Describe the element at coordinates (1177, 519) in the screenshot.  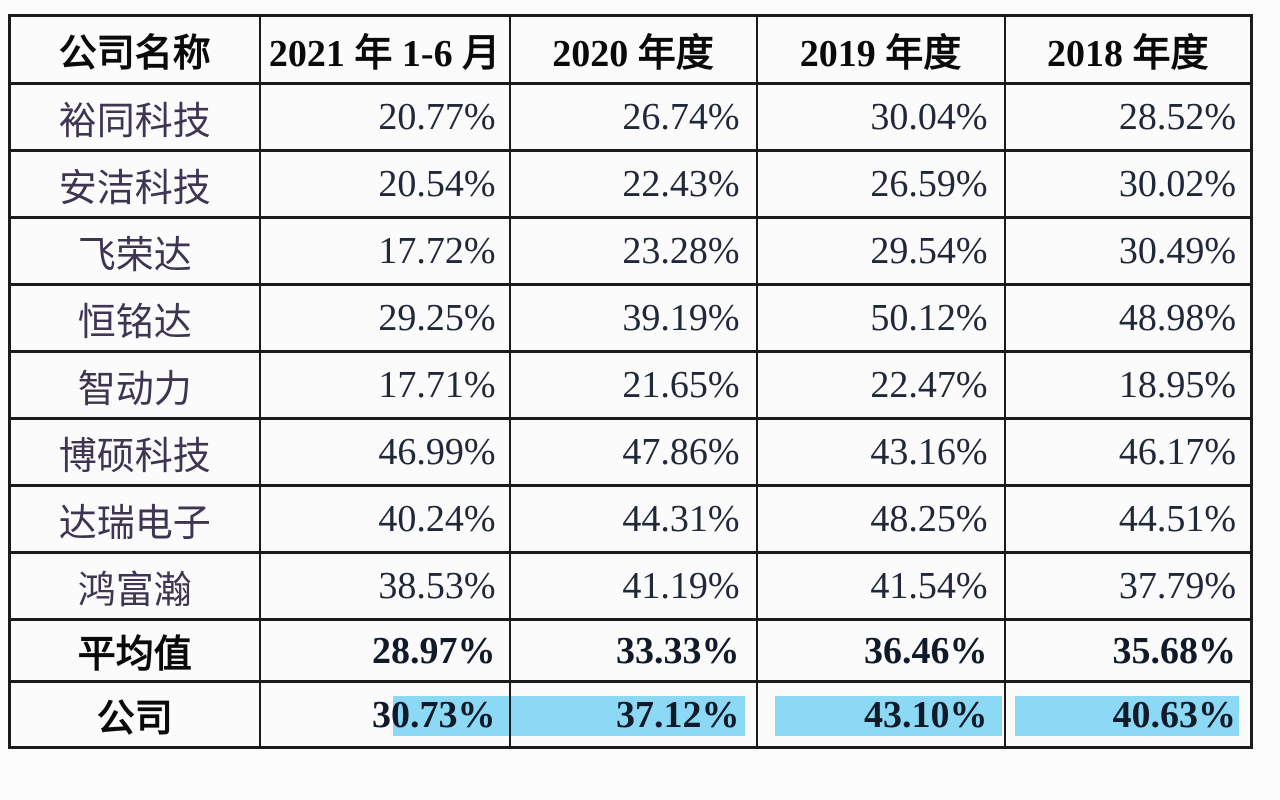
I see `percentage-value: 44.51%` at that location.